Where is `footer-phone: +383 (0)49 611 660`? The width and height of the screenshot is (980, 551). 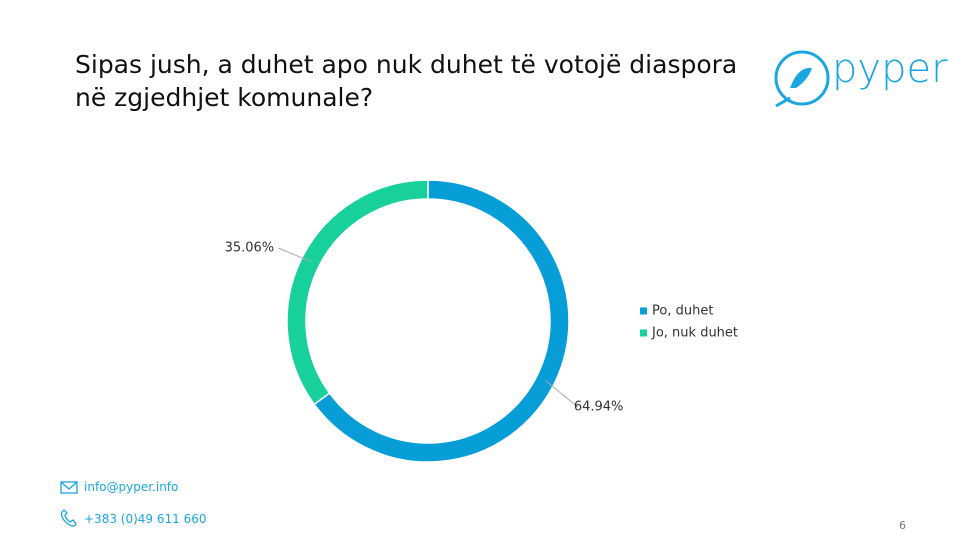
footer-phone: +383 (0)49 611 660 is located at coordinates (145, 519).